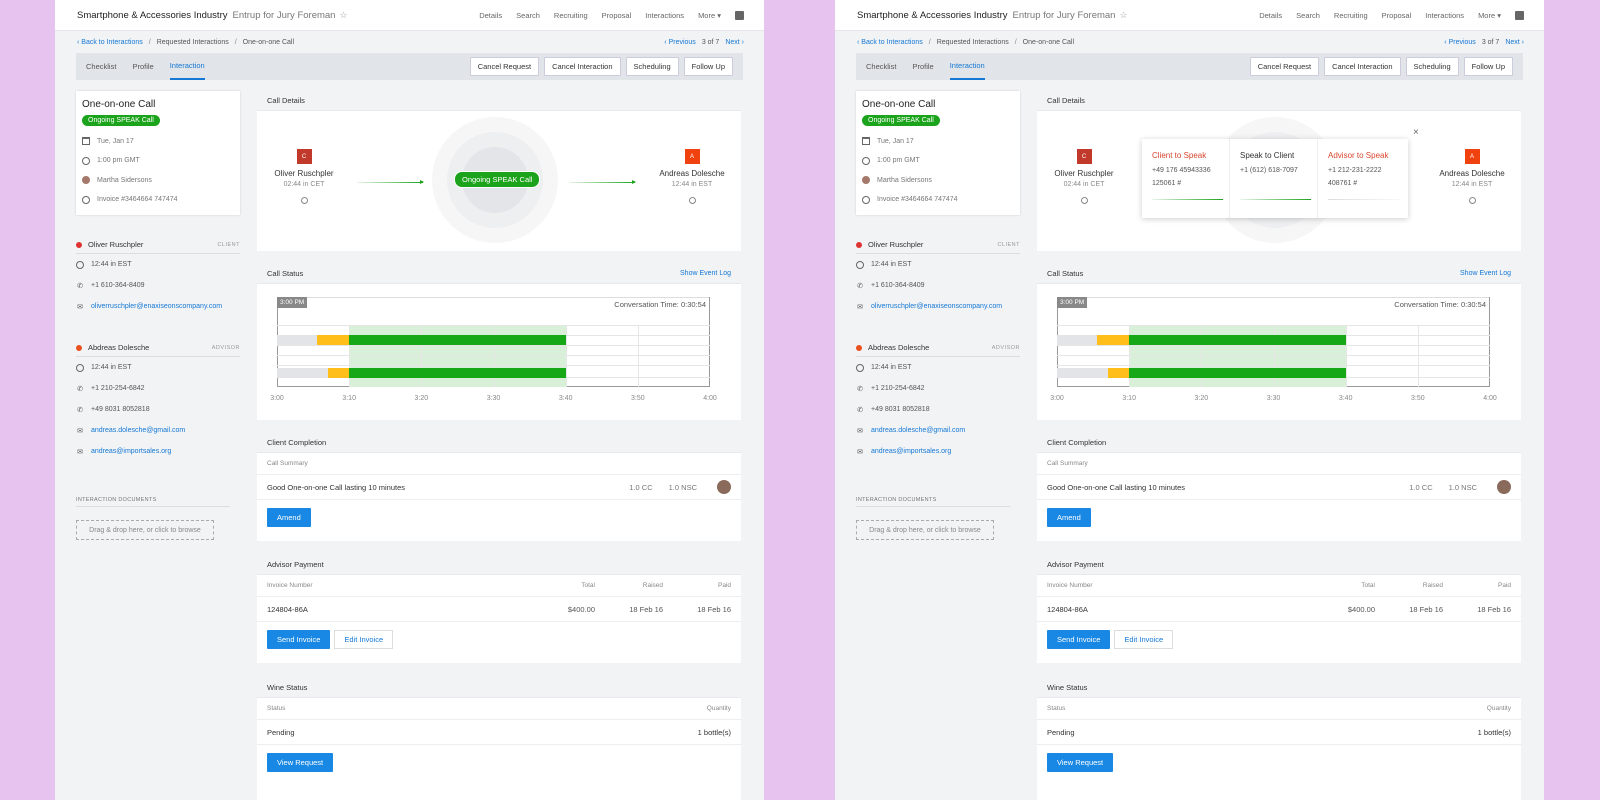  What do you see at coordinates (1008, 244) in the screenshot?
I see `client-role: CLIENT` at bounding box center [1008, 244].